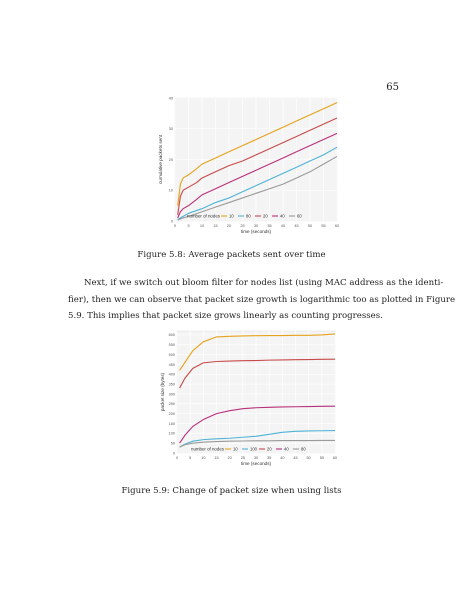 Image resolution: width=463 pixels, height=599 pixels. I want to click on y-tick-label: 20, so click(171, 160).